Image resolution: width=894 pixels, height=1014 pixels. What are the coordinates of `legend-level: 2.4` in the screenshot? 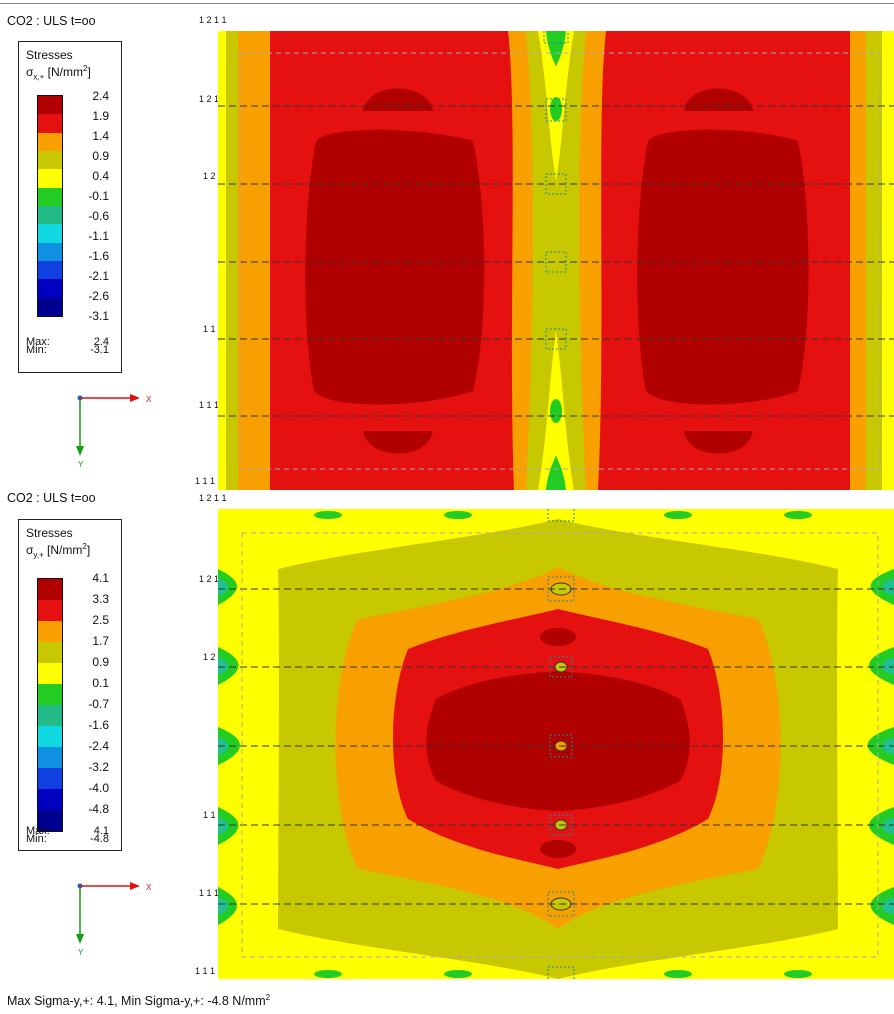 It's located at (100, 96).